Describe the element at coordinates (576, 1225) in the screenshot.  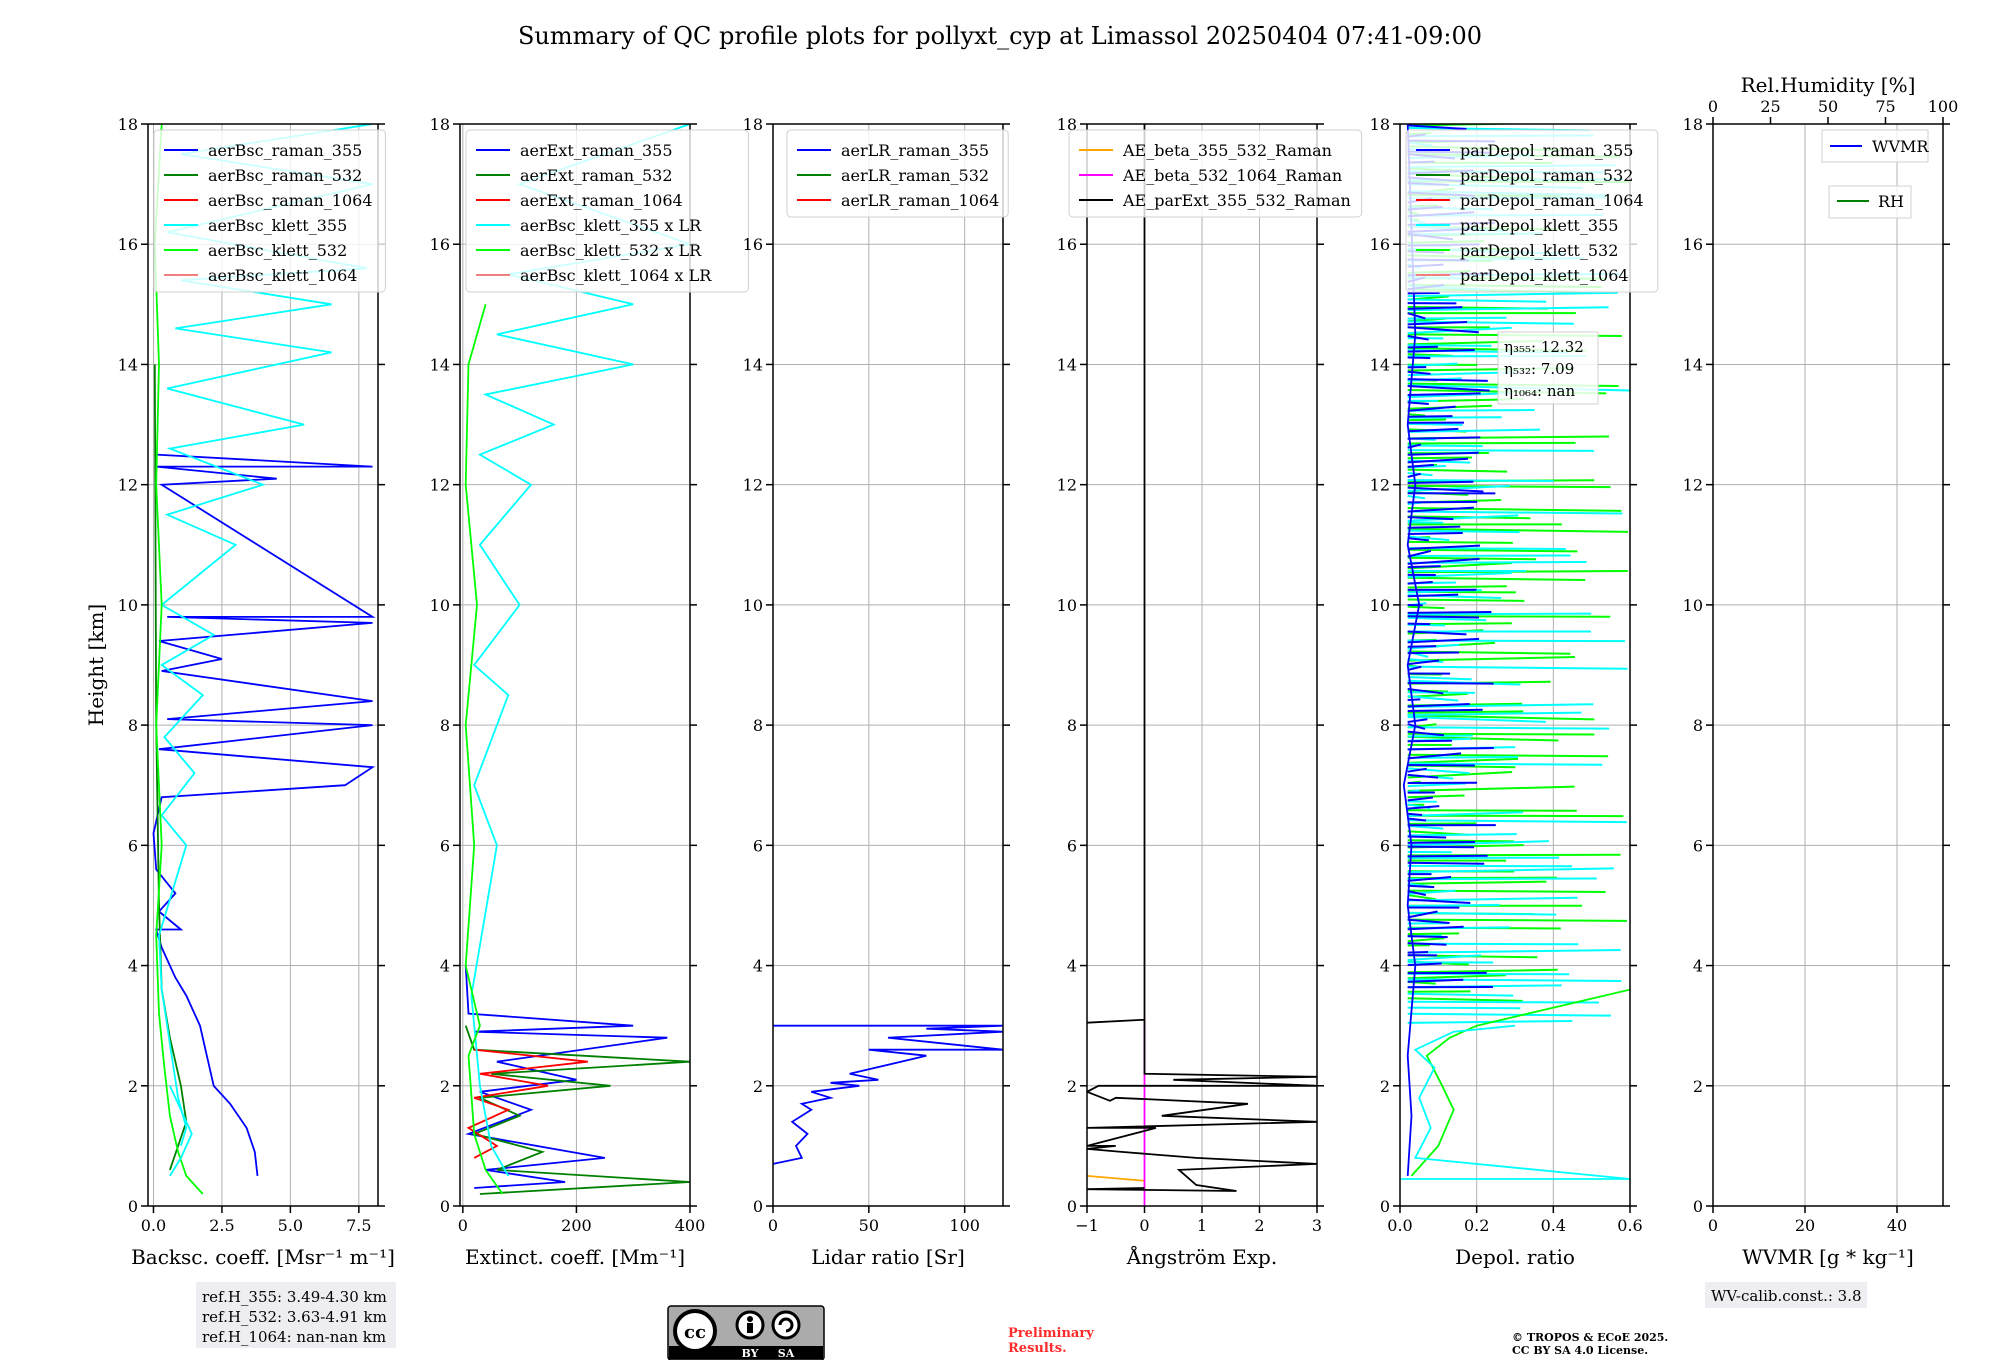
I see `x-tick-label: 200` at that location.